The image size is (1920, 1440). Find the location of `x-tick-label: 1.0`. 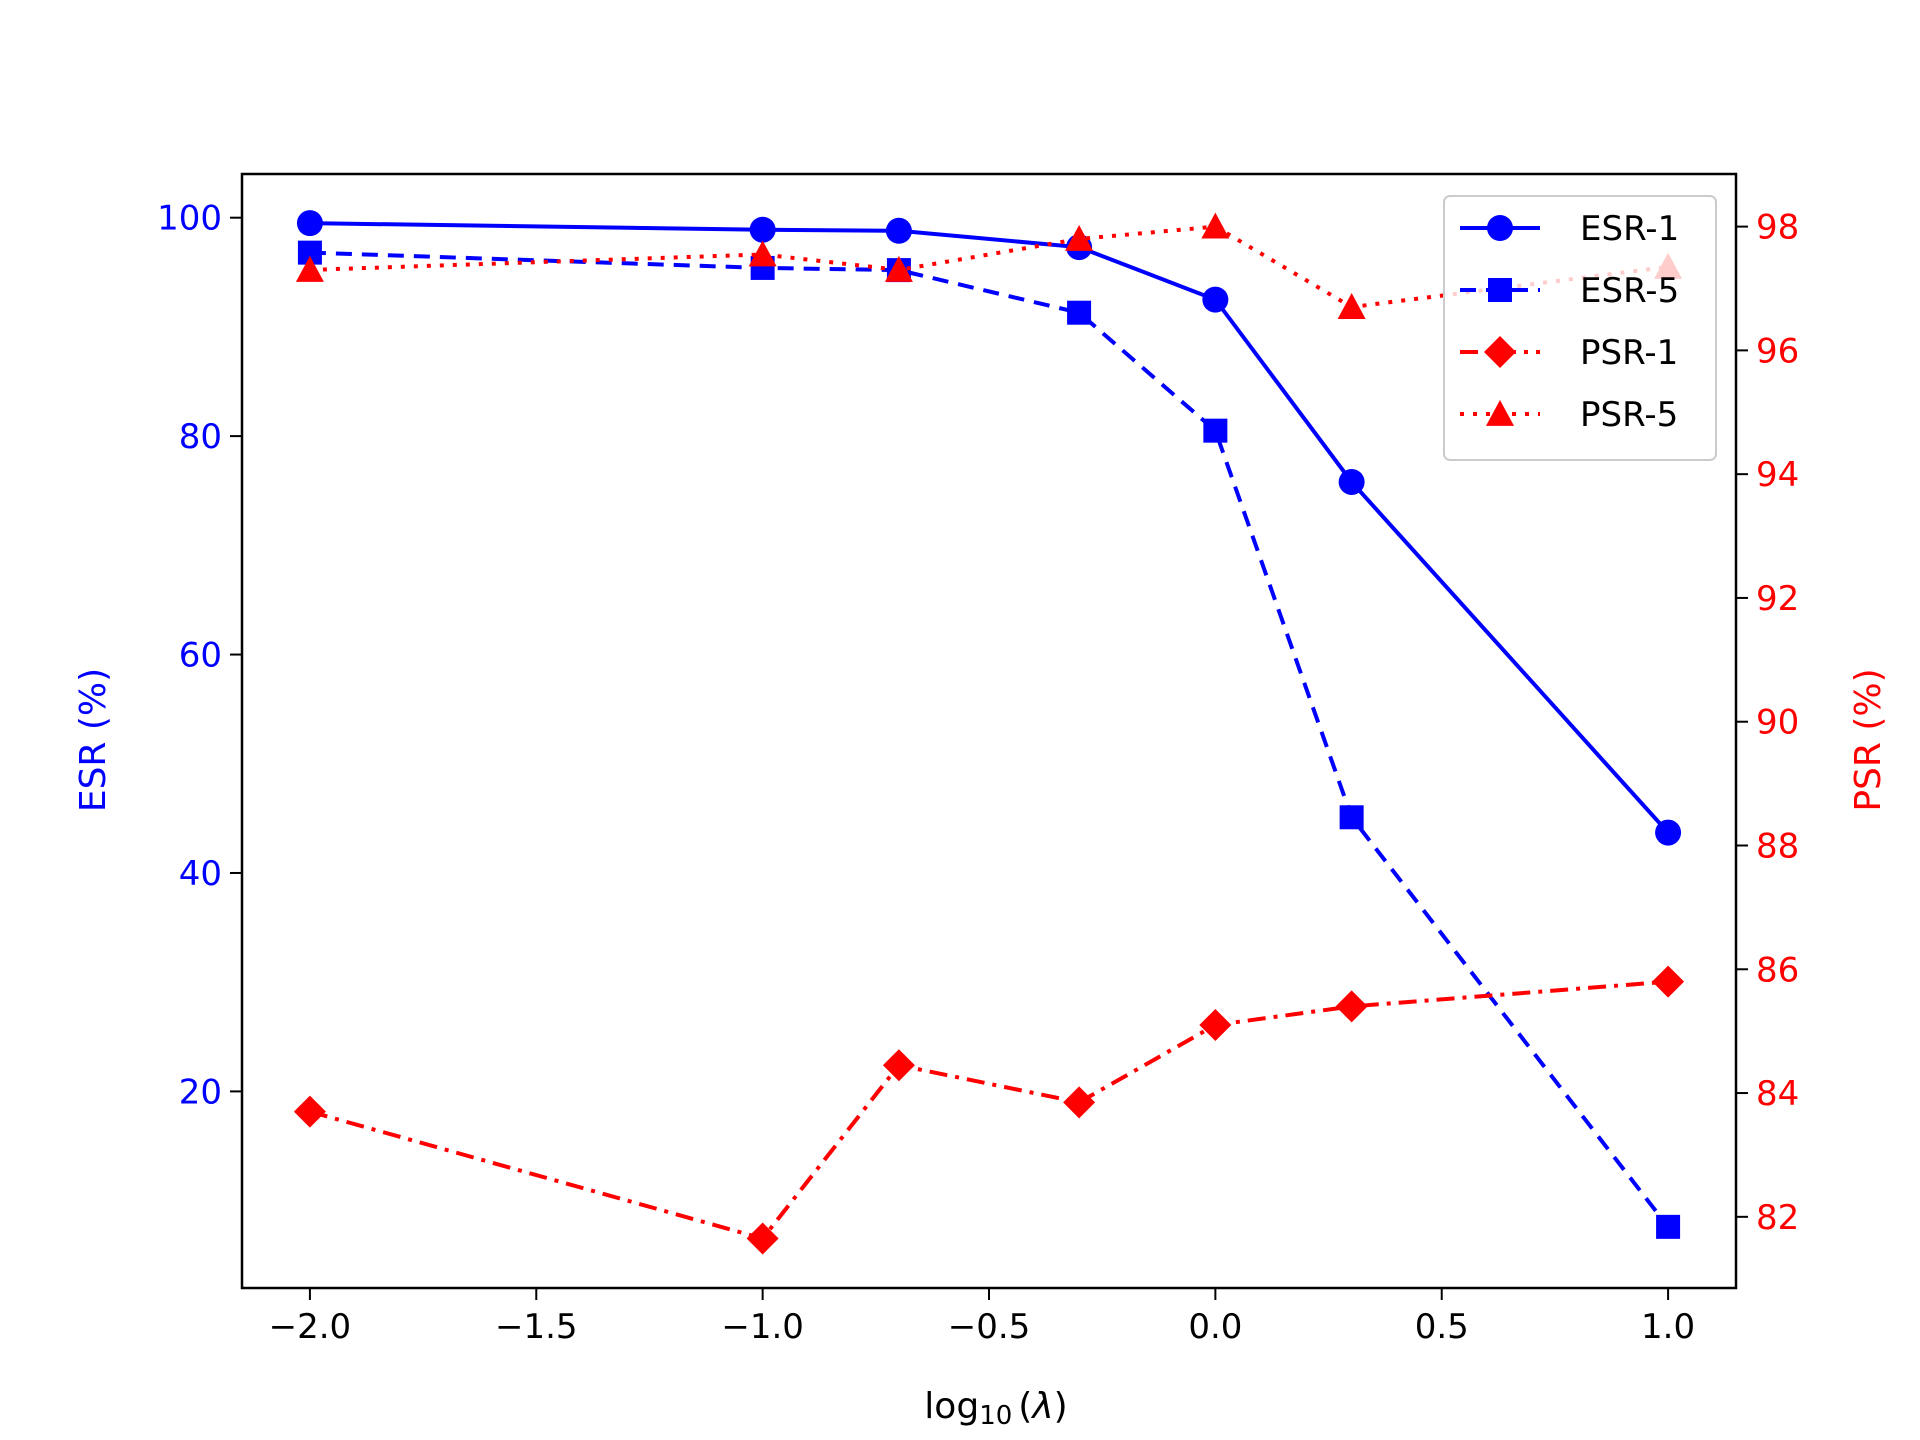

x-tick-label: 1.0 is located at coordinates (1668, 1327).